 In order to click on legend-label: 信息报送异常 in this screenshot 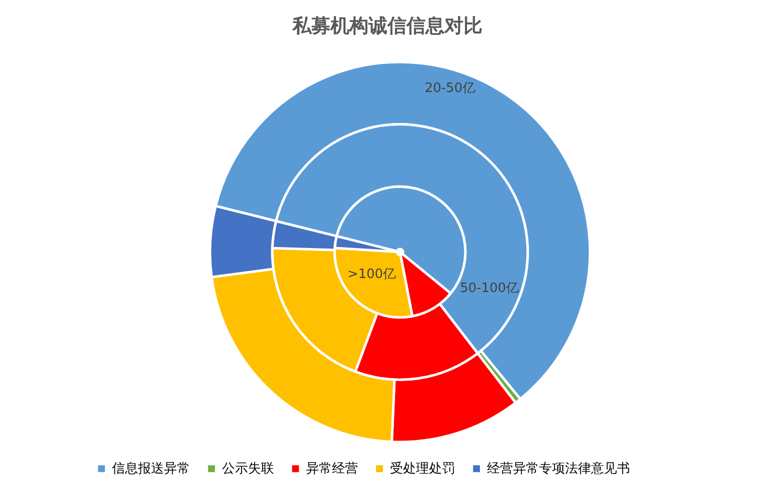, I will do `click(151, 469)`.